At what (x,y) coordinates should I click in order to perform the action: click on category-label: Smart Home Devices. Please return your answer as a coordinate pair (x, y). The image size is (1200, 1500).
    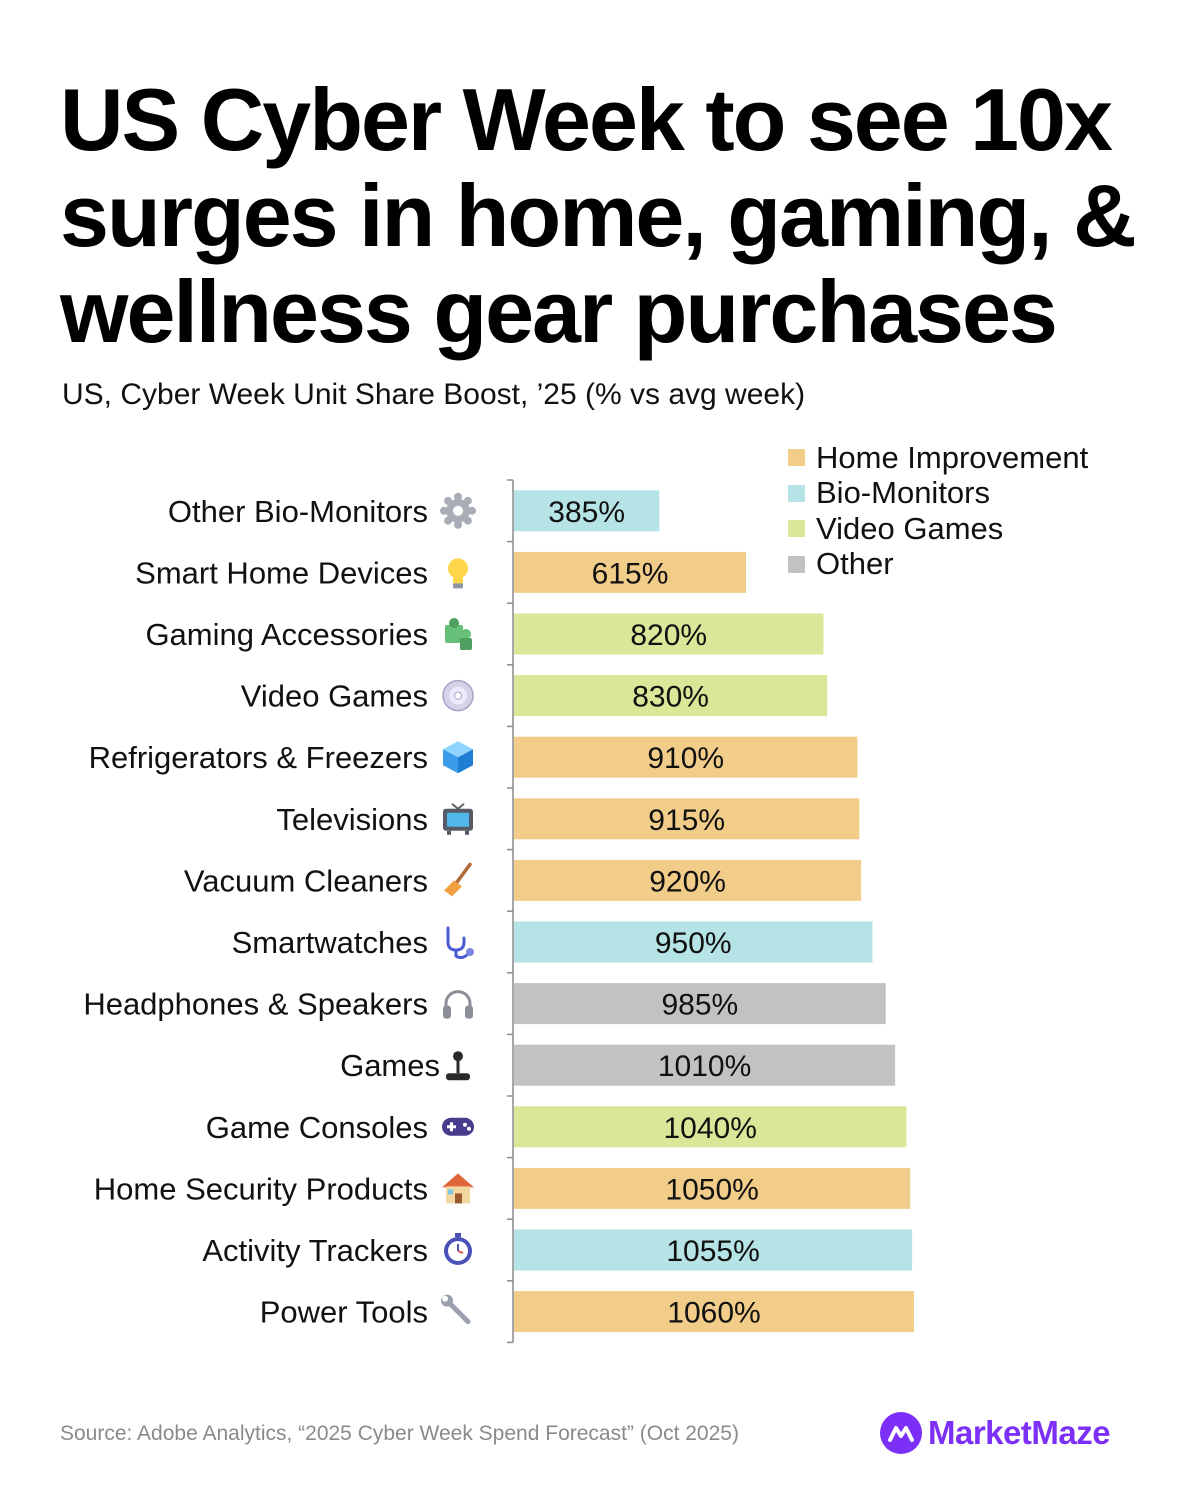
    Looking at the image, I should click on (281, 572).